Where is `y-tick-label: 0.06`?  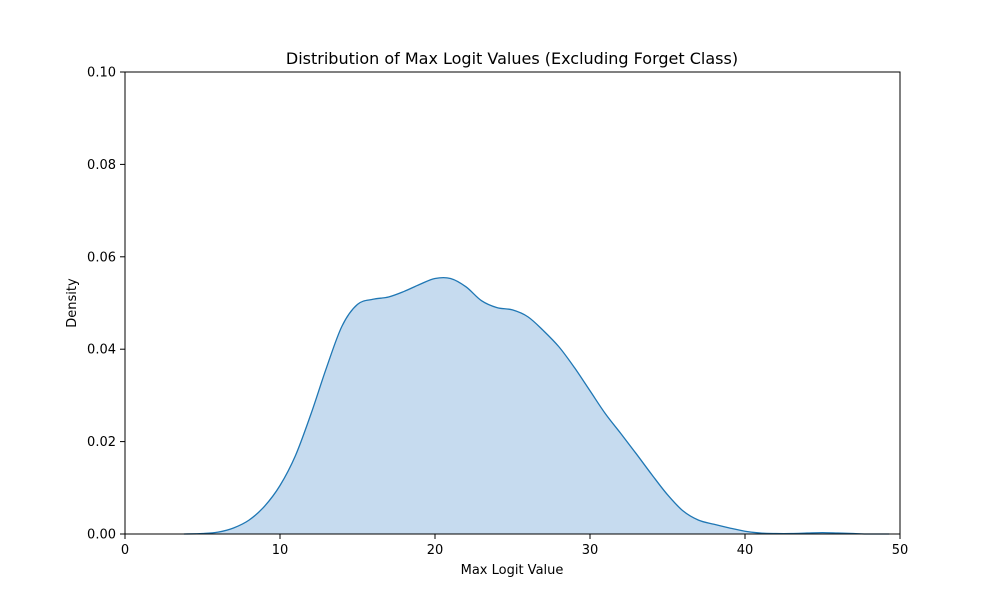 y-tick-label: 0.06 is located at coordinates (101, 257).